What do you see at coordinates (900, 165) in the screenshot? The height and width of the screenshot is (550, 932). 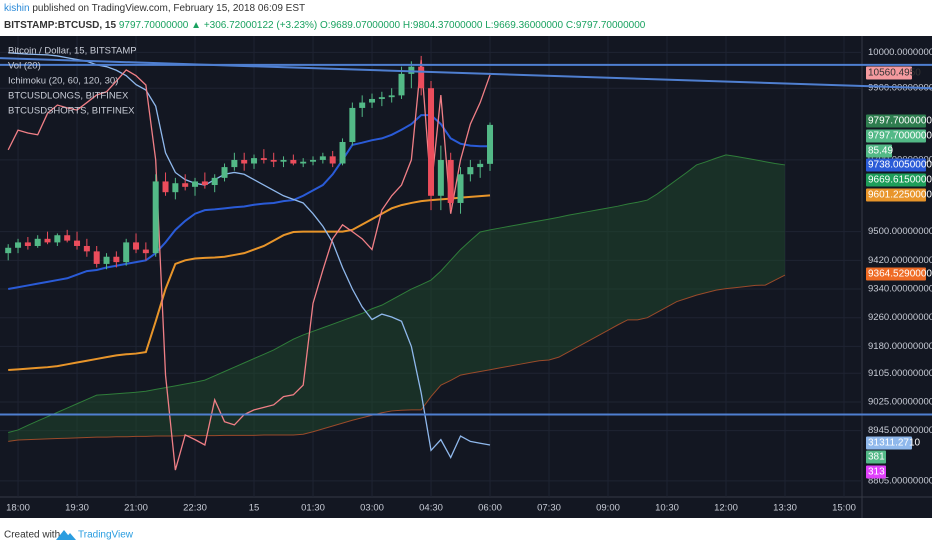 I see `price-tag: 9738.00500000` at bounding box center [900, 165].